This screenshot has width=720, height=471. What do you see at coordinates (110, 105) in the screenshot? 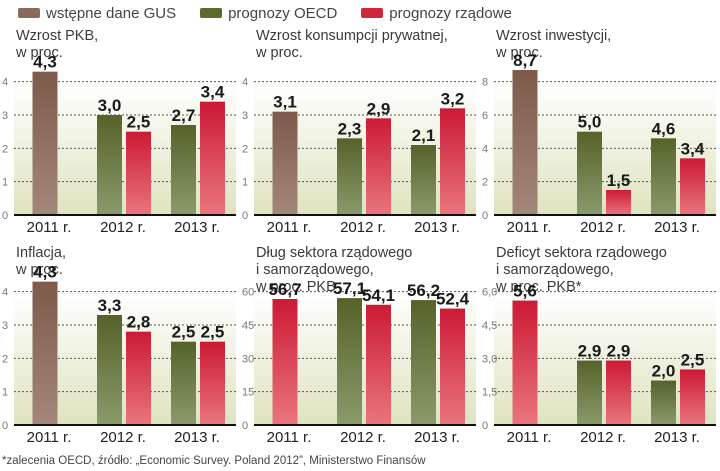
I see `data-label: 3,0` at bounding box center [110, 105].